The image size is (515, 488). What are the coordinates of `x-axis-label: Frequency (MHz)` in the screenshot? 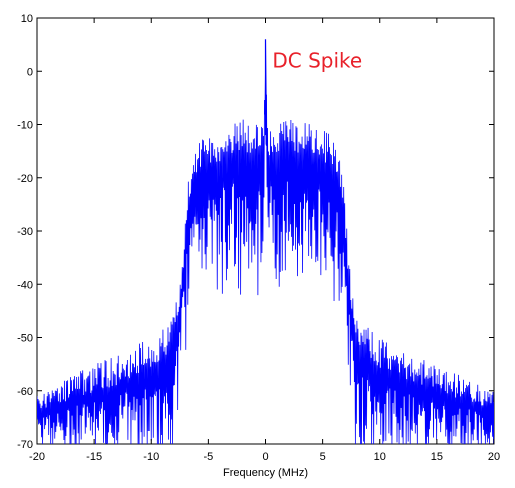 It's located at (265, 473).